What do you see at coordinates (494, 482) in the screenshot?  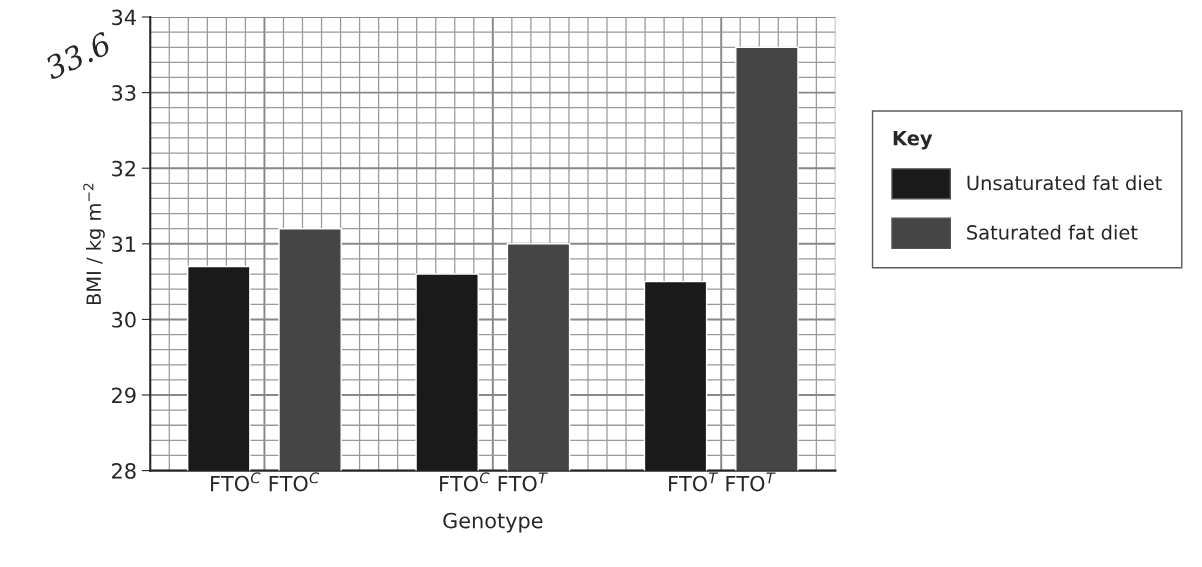 I see `x-tick-label: FTO$^{C}$ FTO$^{T}$` at bounding box center [494, 482].